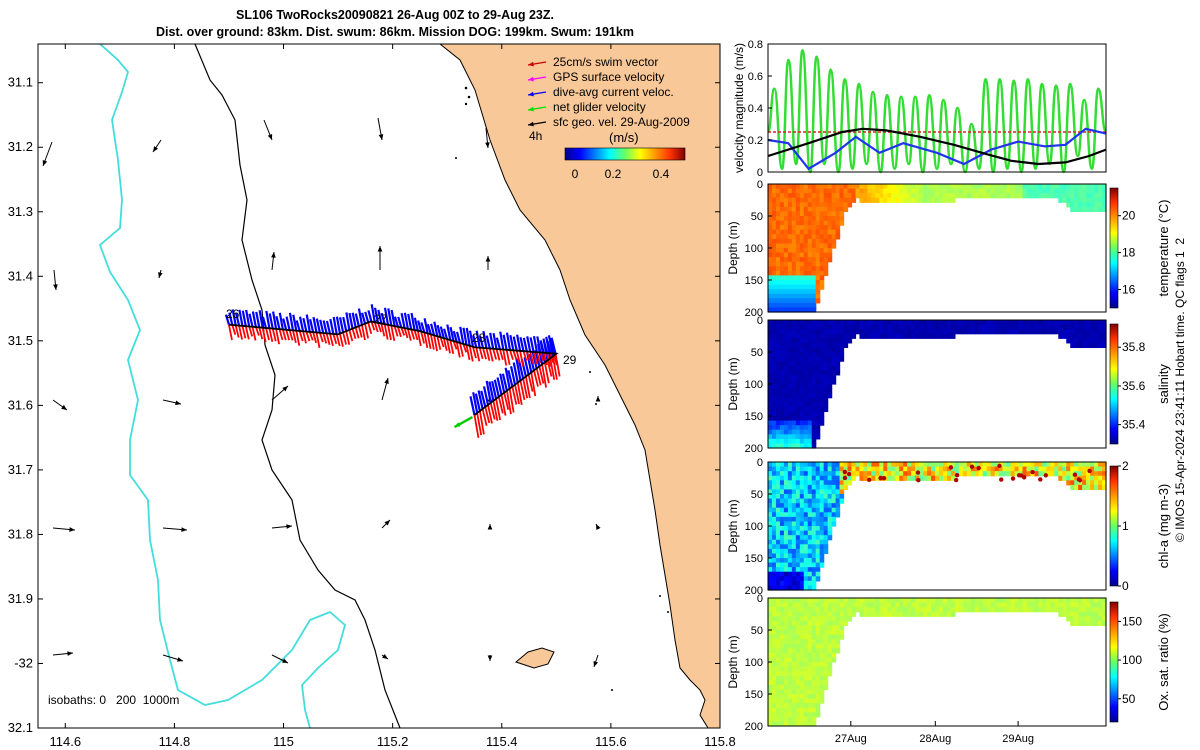  Describe the element at coordinates (1125, 466) in the screenshot. I see `section-colorbar-label: 2` at that location.